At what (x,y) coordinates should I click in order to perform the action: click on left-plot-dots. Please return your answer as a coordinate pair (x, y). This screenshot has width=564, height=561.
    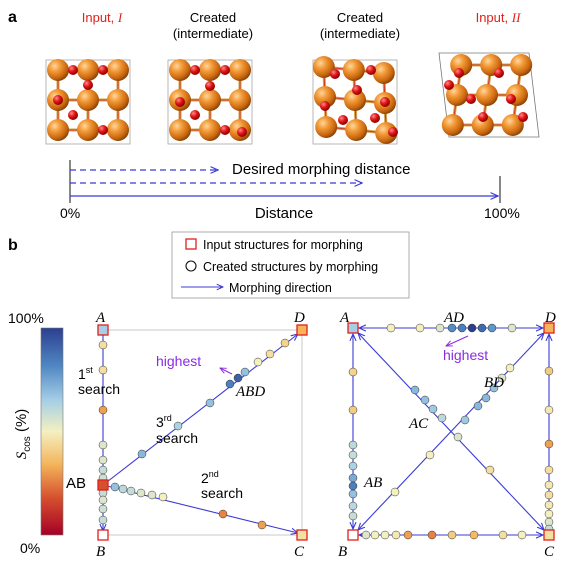
    Looking at the image, I should click on (202, 432).